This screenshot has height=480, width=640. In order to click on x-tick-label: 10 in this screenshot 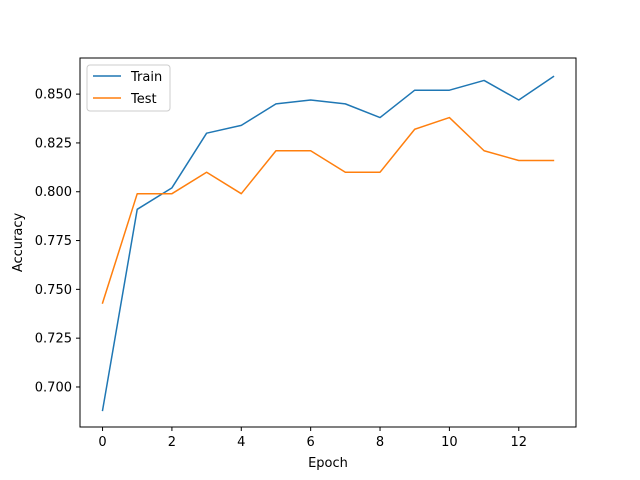, I will do `click(449, 442)`.